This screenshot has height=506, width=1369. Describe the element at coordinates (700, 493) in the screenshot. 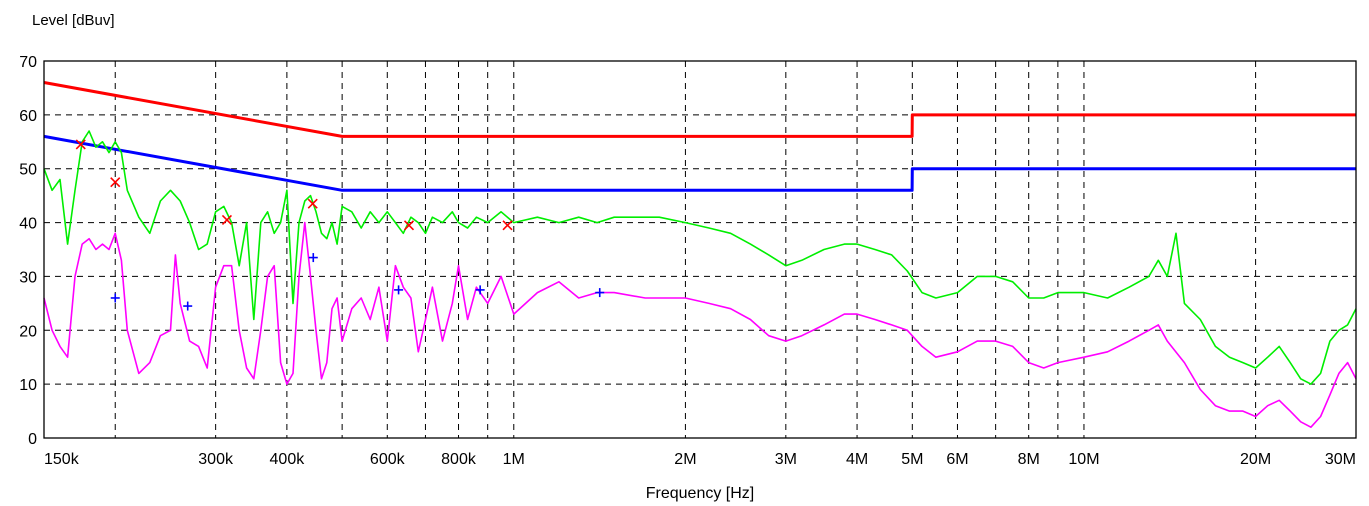

I see `x-axis-title: Frequency [Hz]` at that location.